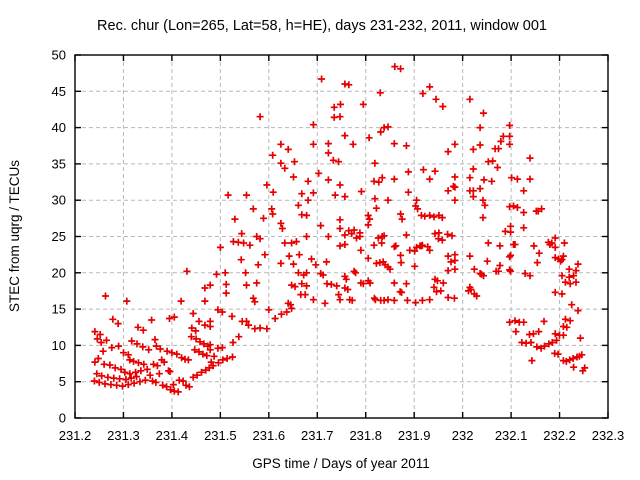 The image size is (640, 480). What do you see at coordinates (172, 435) in the screenshot?
I see `x-tick-label: 231.4` at bounding box center [172, 435].